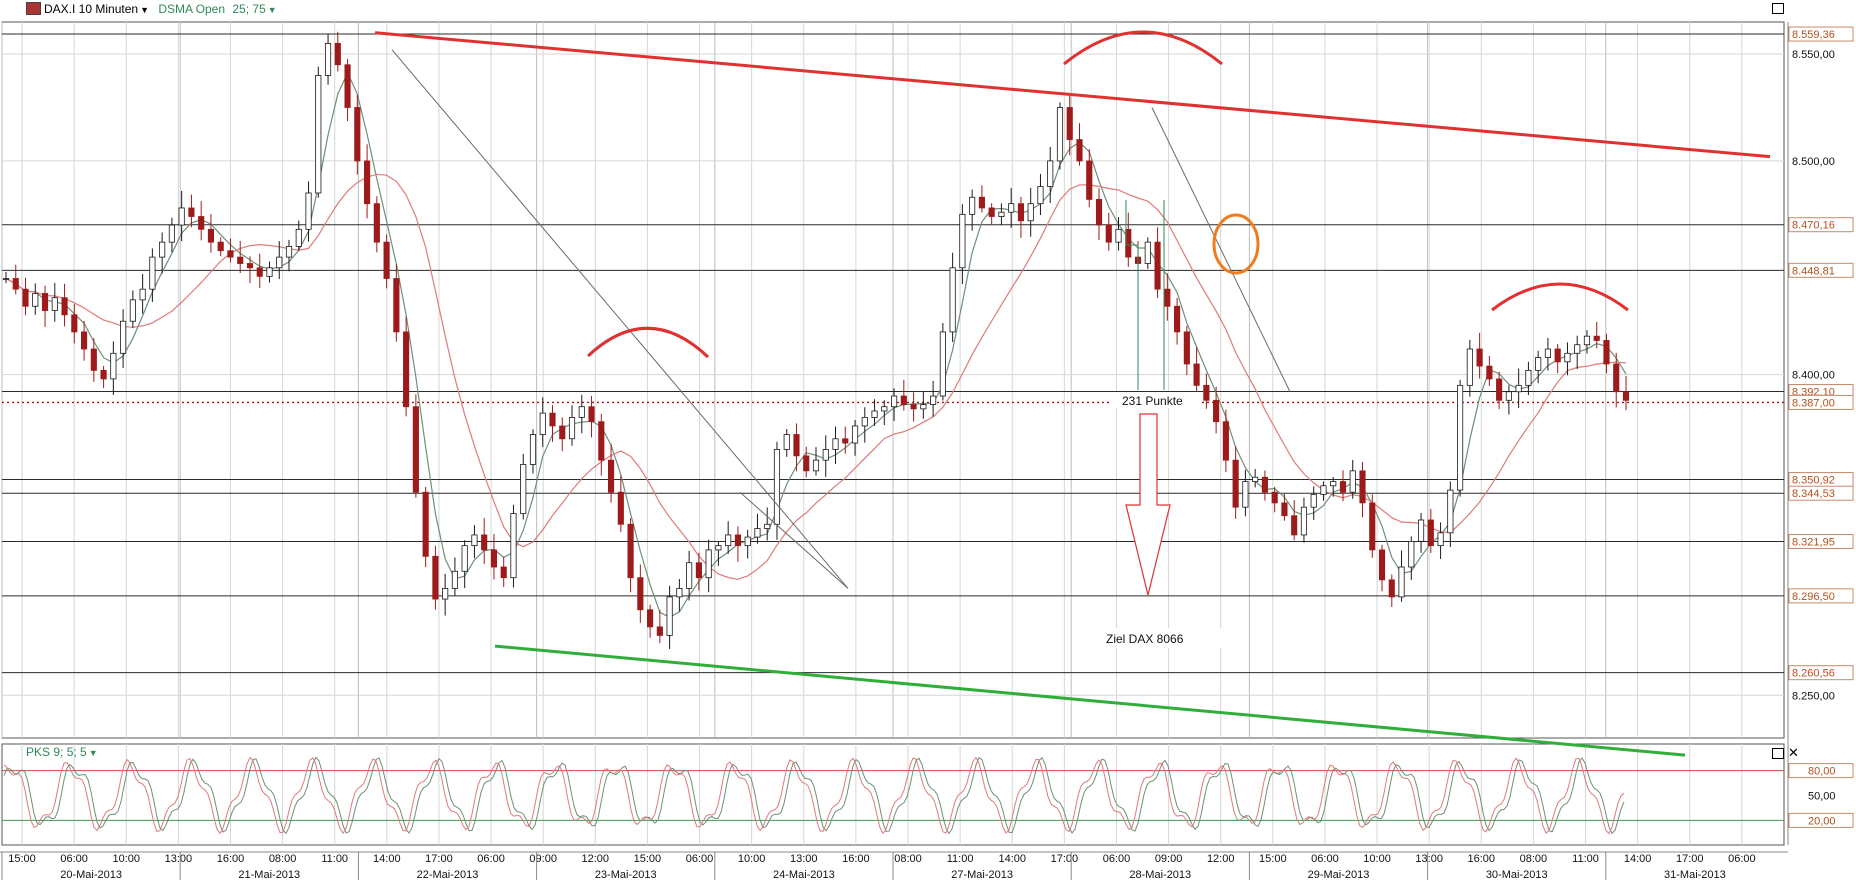 The width and height of the screenshot is (1856, 882). I want to click on indicator-params: 25; 75, so click(249, 9).